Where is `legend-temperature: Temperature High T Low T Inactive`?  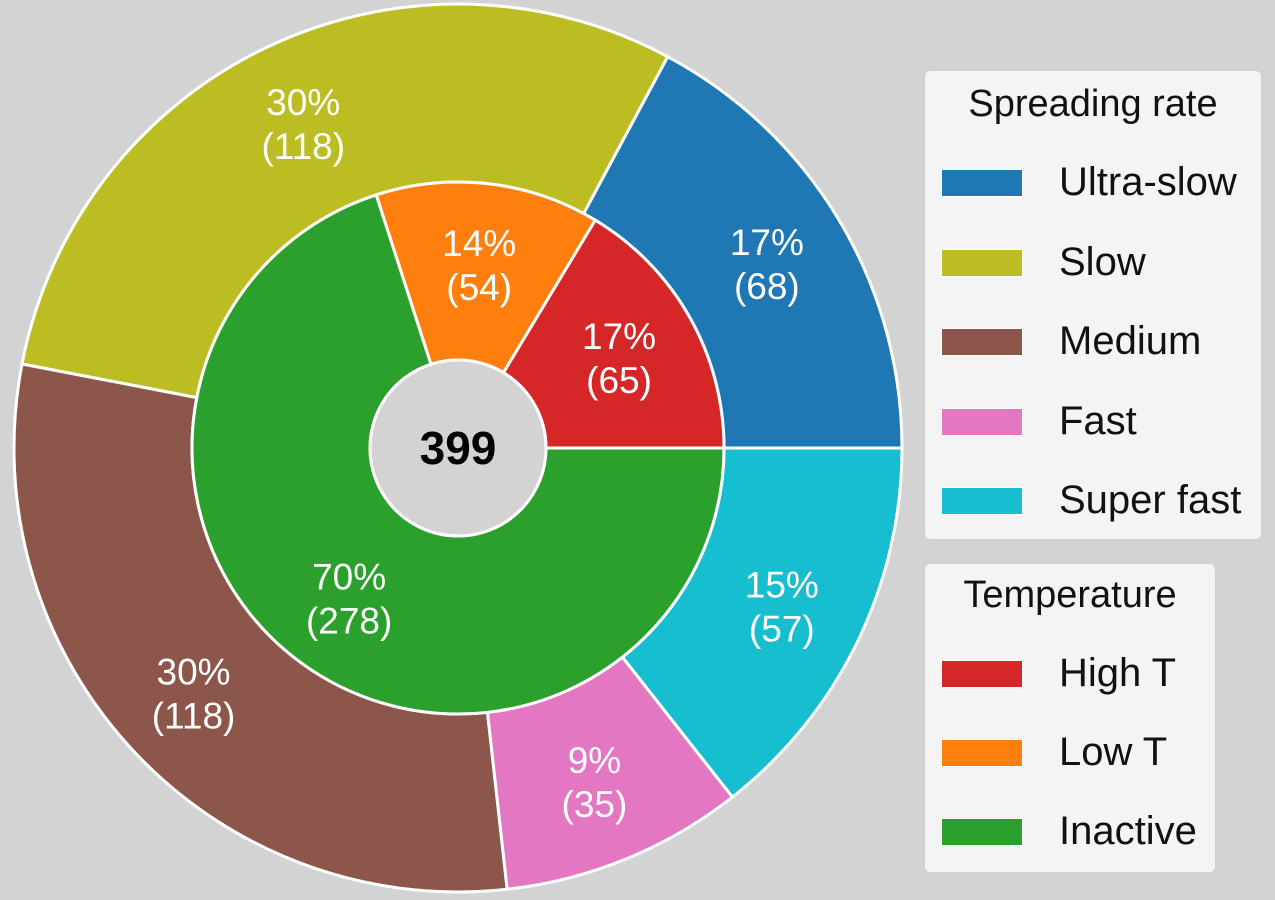 legend-temperature: Temperature High T Low T Inactive is located at coordinates (1070, 718).